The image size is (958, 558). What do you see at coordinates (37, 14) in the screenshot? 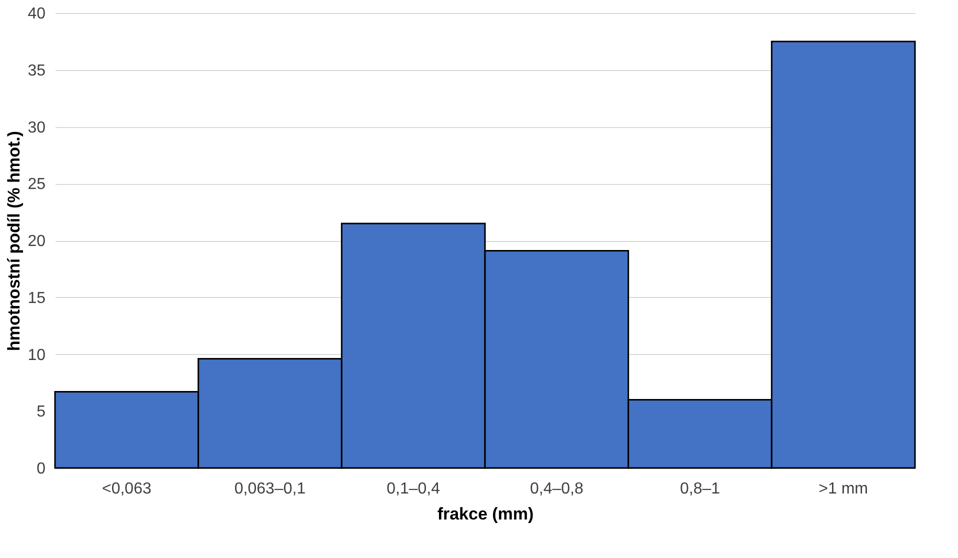
I see `y-tick-label: 40` at bounding box center [37, 14].